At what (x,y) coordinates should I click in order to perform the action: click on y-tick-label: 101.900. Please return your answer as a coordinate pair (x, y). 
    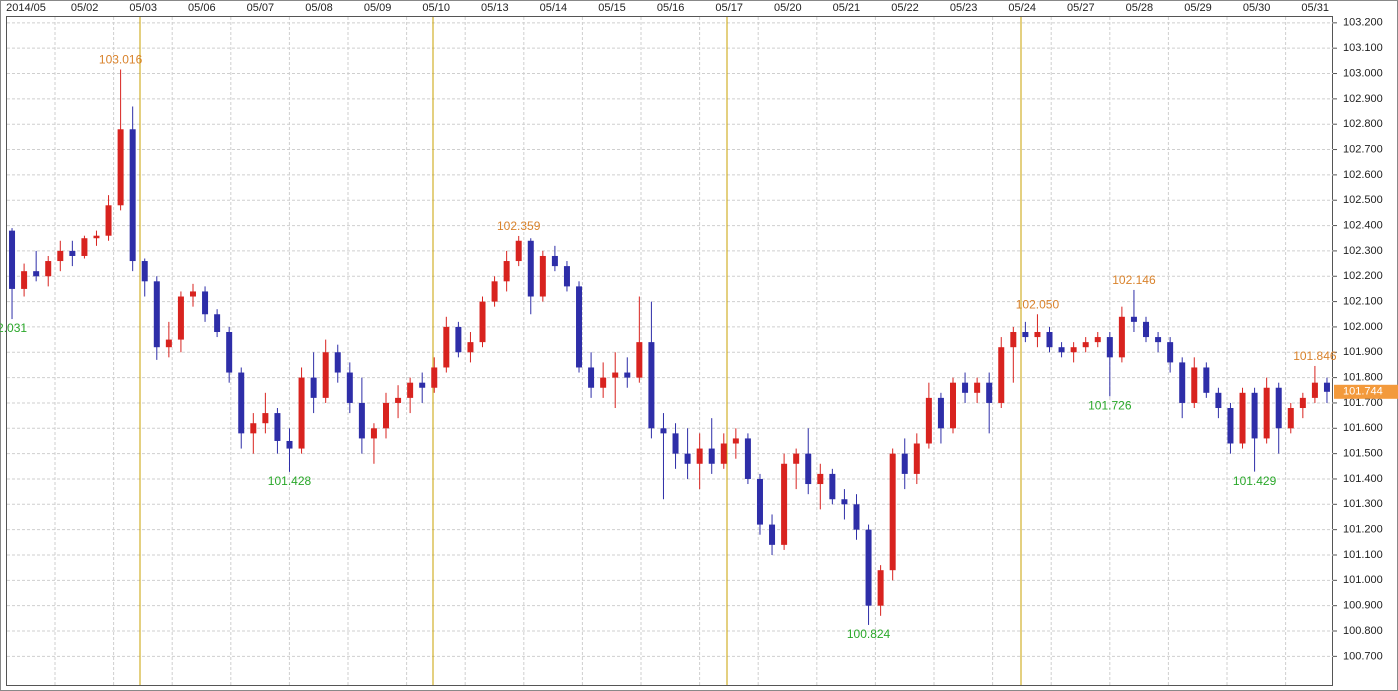
    Looking at the image, I should click on (1363, 352).